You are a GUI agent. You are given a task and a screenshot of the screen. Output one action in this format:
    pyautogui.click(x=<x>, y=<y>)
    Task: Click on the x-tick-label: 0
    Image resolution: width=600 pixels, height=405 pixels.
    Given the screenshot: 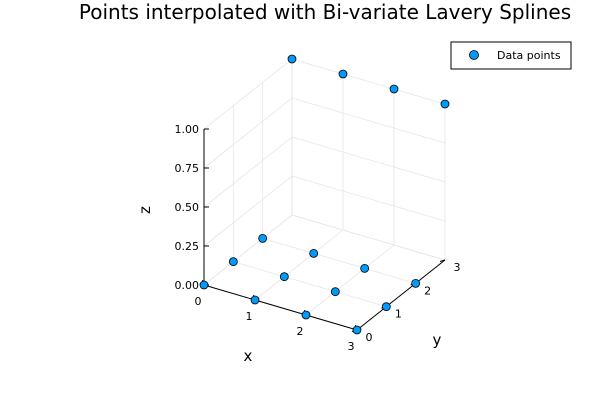 What is the action you would take?
    pyautogui.click(x=198, y=301)
    